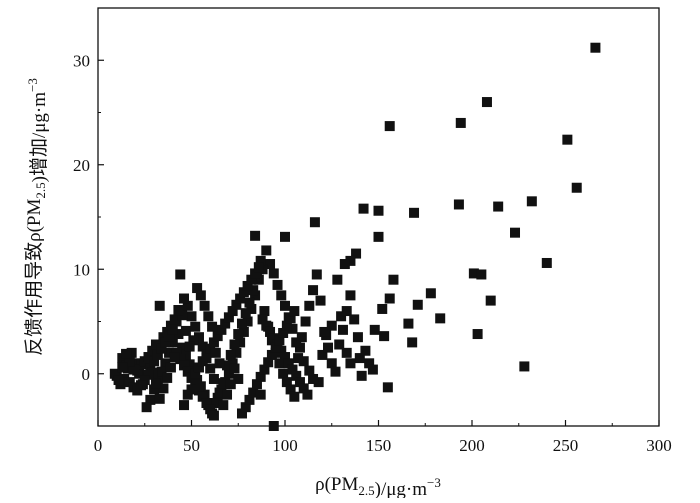 The height and width of the screenshot is (503, 700). Describe the element at coordinates (285, 445) in the screenshot. I see `x-tick-label: 100` at that location.